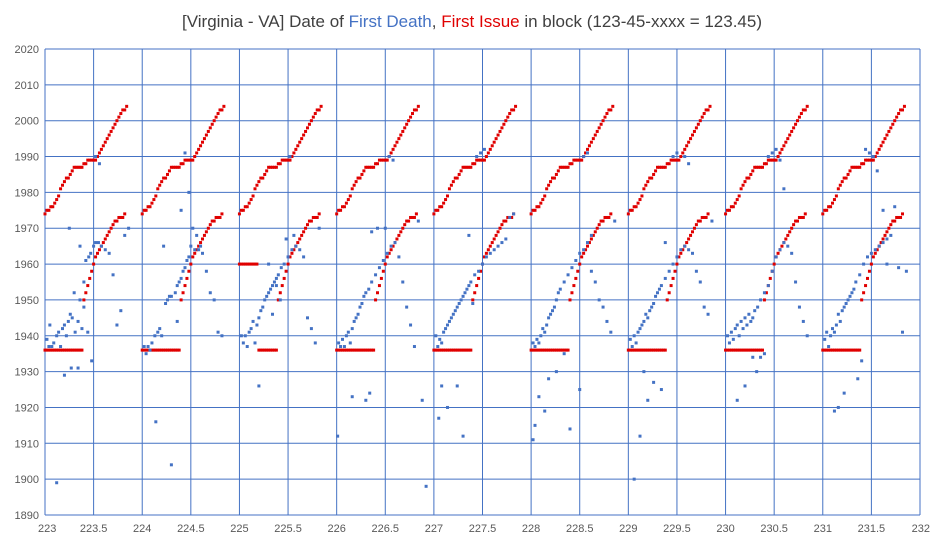 The width and height of the screenshot is (944, 547). What do you see at coordinates (27, 193) in the screenshot?
I see `y-tick-label: 1980` at bounding box center [27, 193].